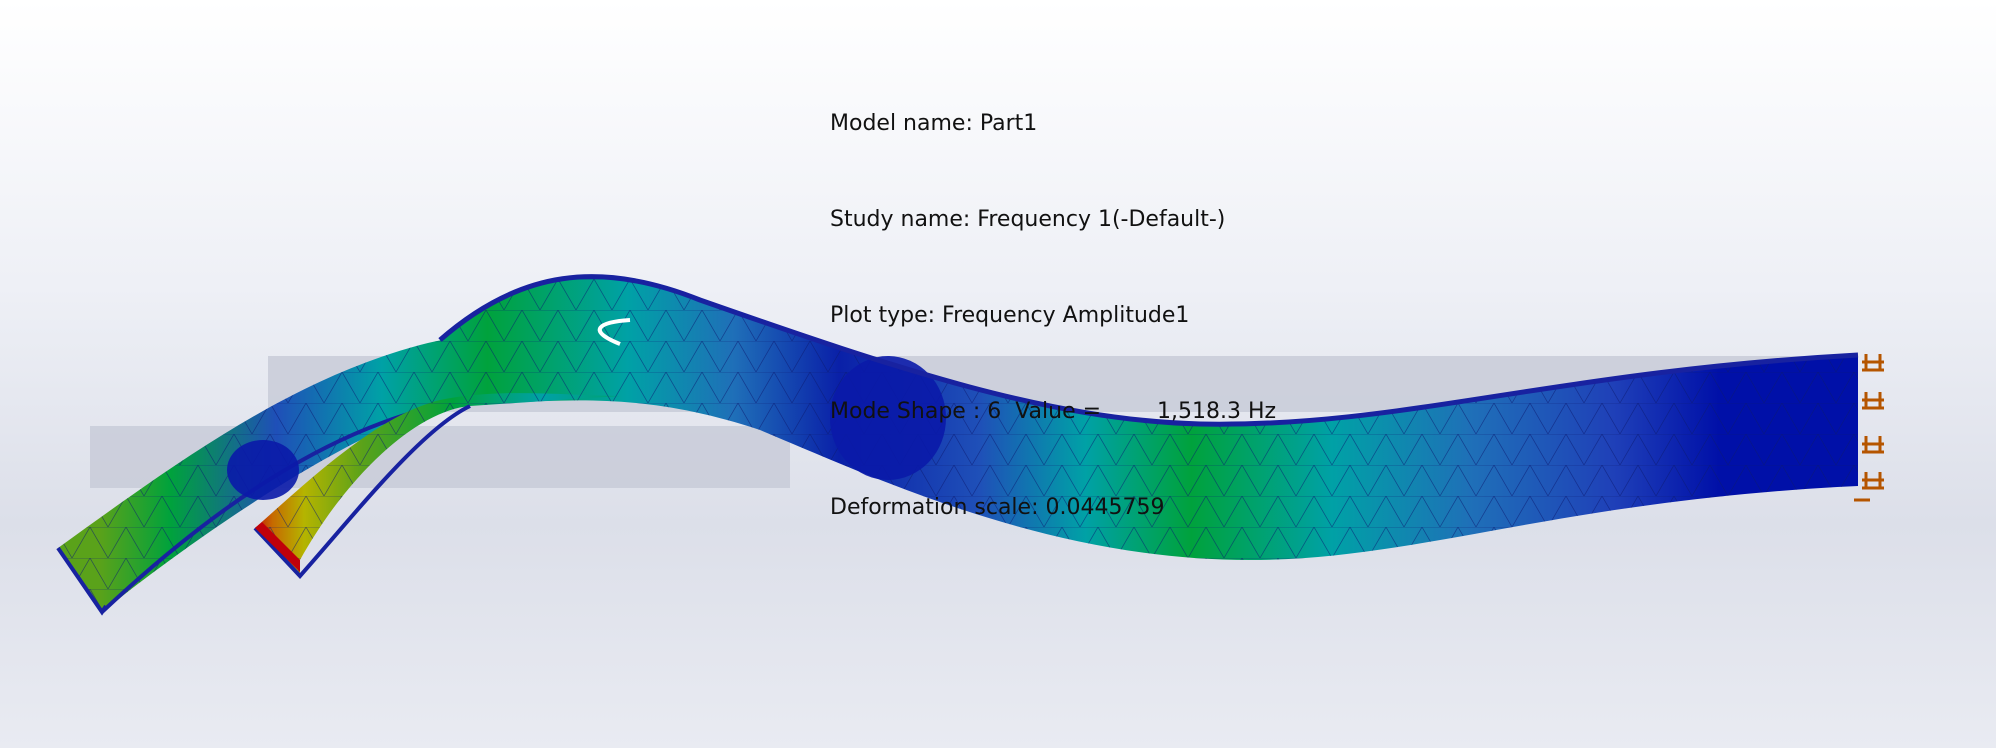 This screenshot has height=748, width=1996. I want to click on beam-branch-lower-edge, so click(362, 491).